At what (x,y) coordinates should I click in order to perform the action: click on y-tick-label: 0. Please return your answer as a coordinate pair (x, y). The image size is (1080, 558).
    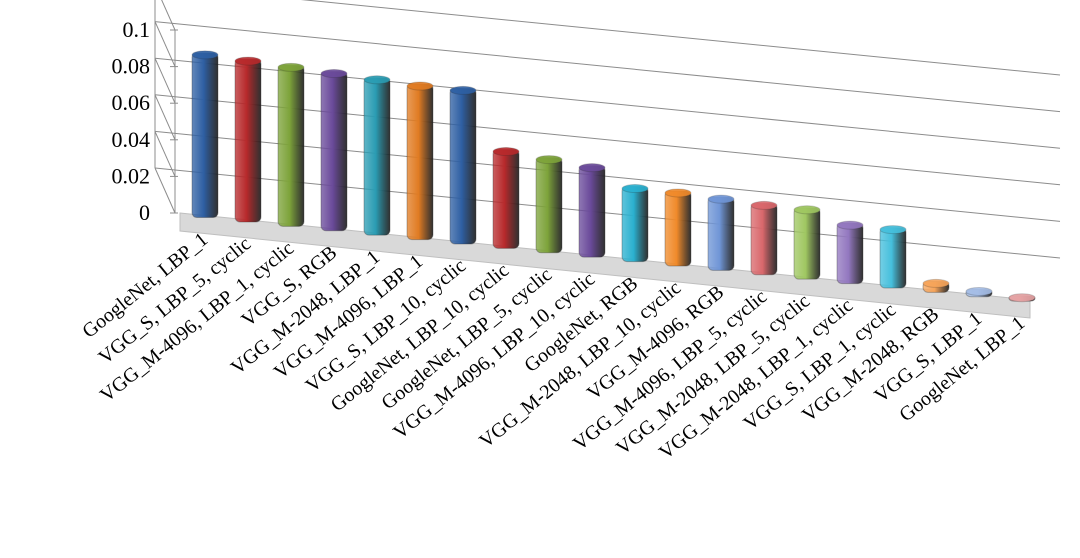
    Looking at the image, I should click on (144, 212).